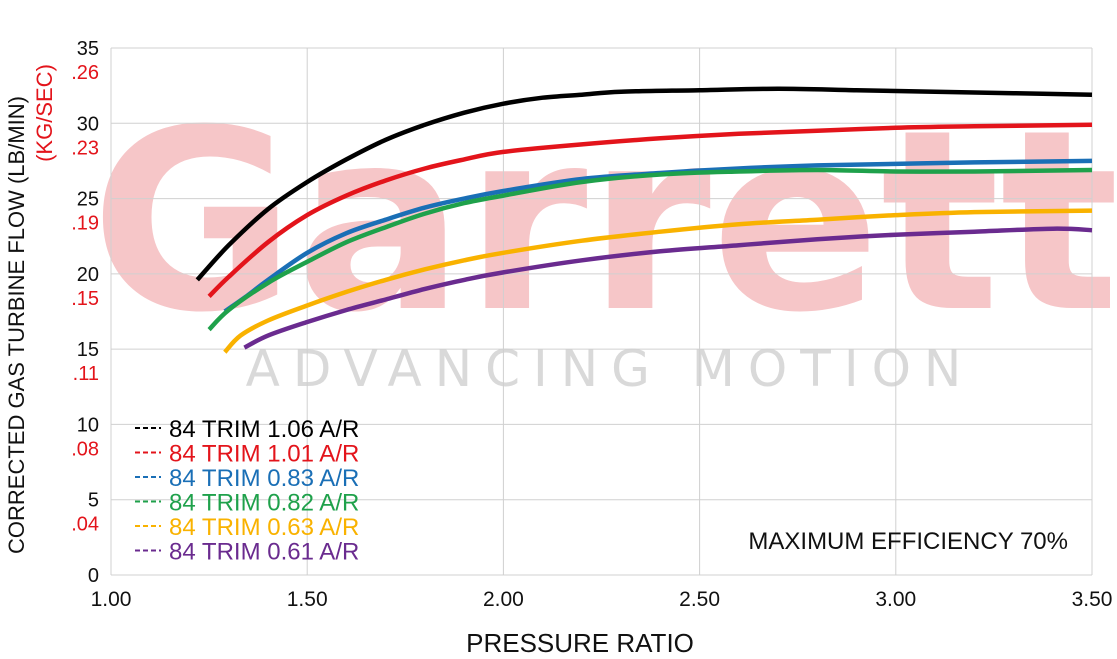 This screenshot has height=659, width=1117. I want to click on watermark-tagline: ADVANCING MOTION, so click(610, 369).